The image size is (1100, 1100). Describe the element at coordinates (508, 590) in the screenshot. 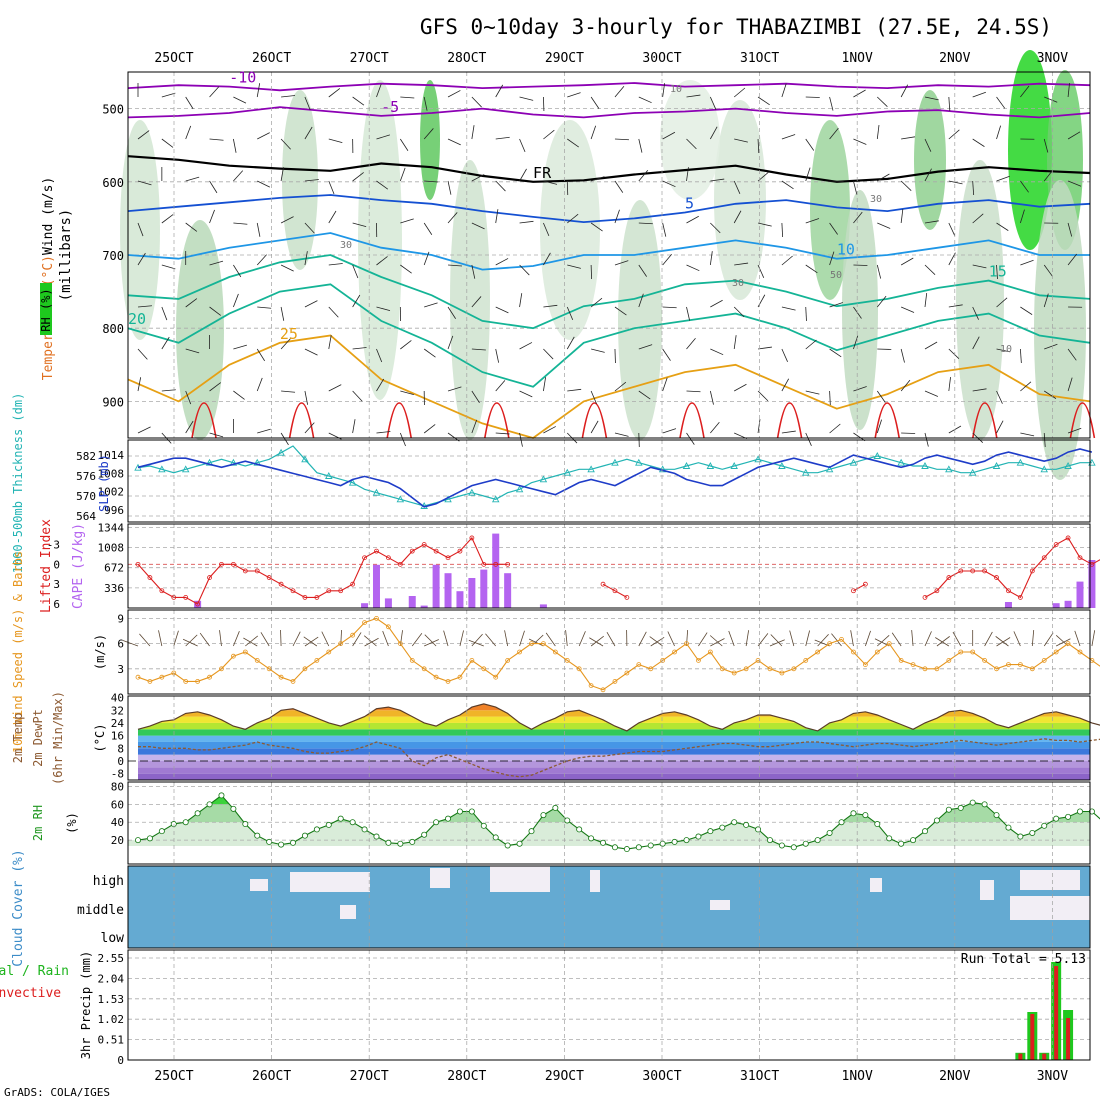

I see `cape-bar` at that location.